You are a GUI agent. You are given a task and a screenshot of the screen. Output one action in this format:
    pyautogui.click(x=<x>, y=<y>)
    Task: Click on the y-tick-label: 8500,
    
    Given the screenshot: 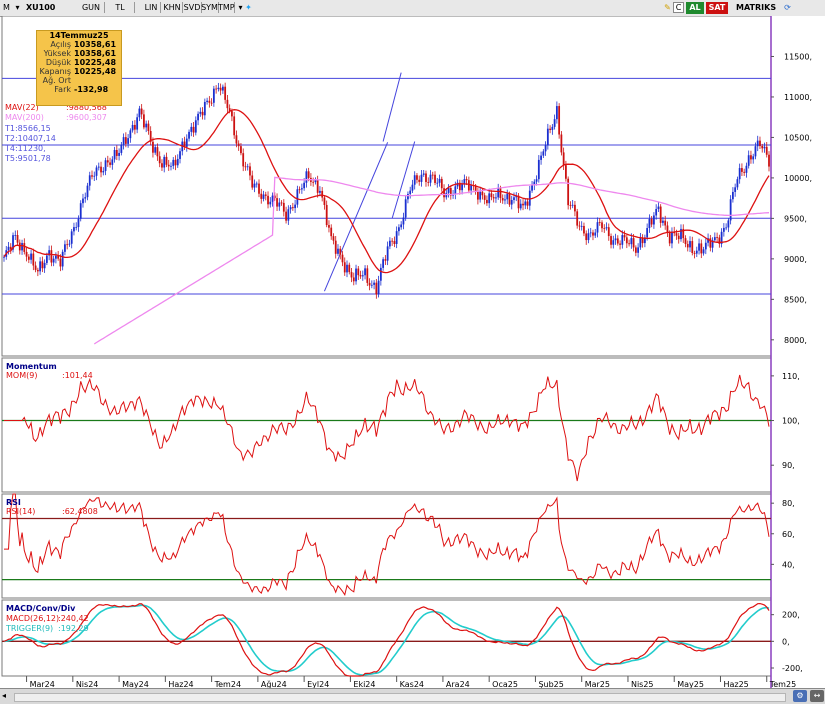 What is the action you would take?
    pyautogui.click(x=795, y=299)
    